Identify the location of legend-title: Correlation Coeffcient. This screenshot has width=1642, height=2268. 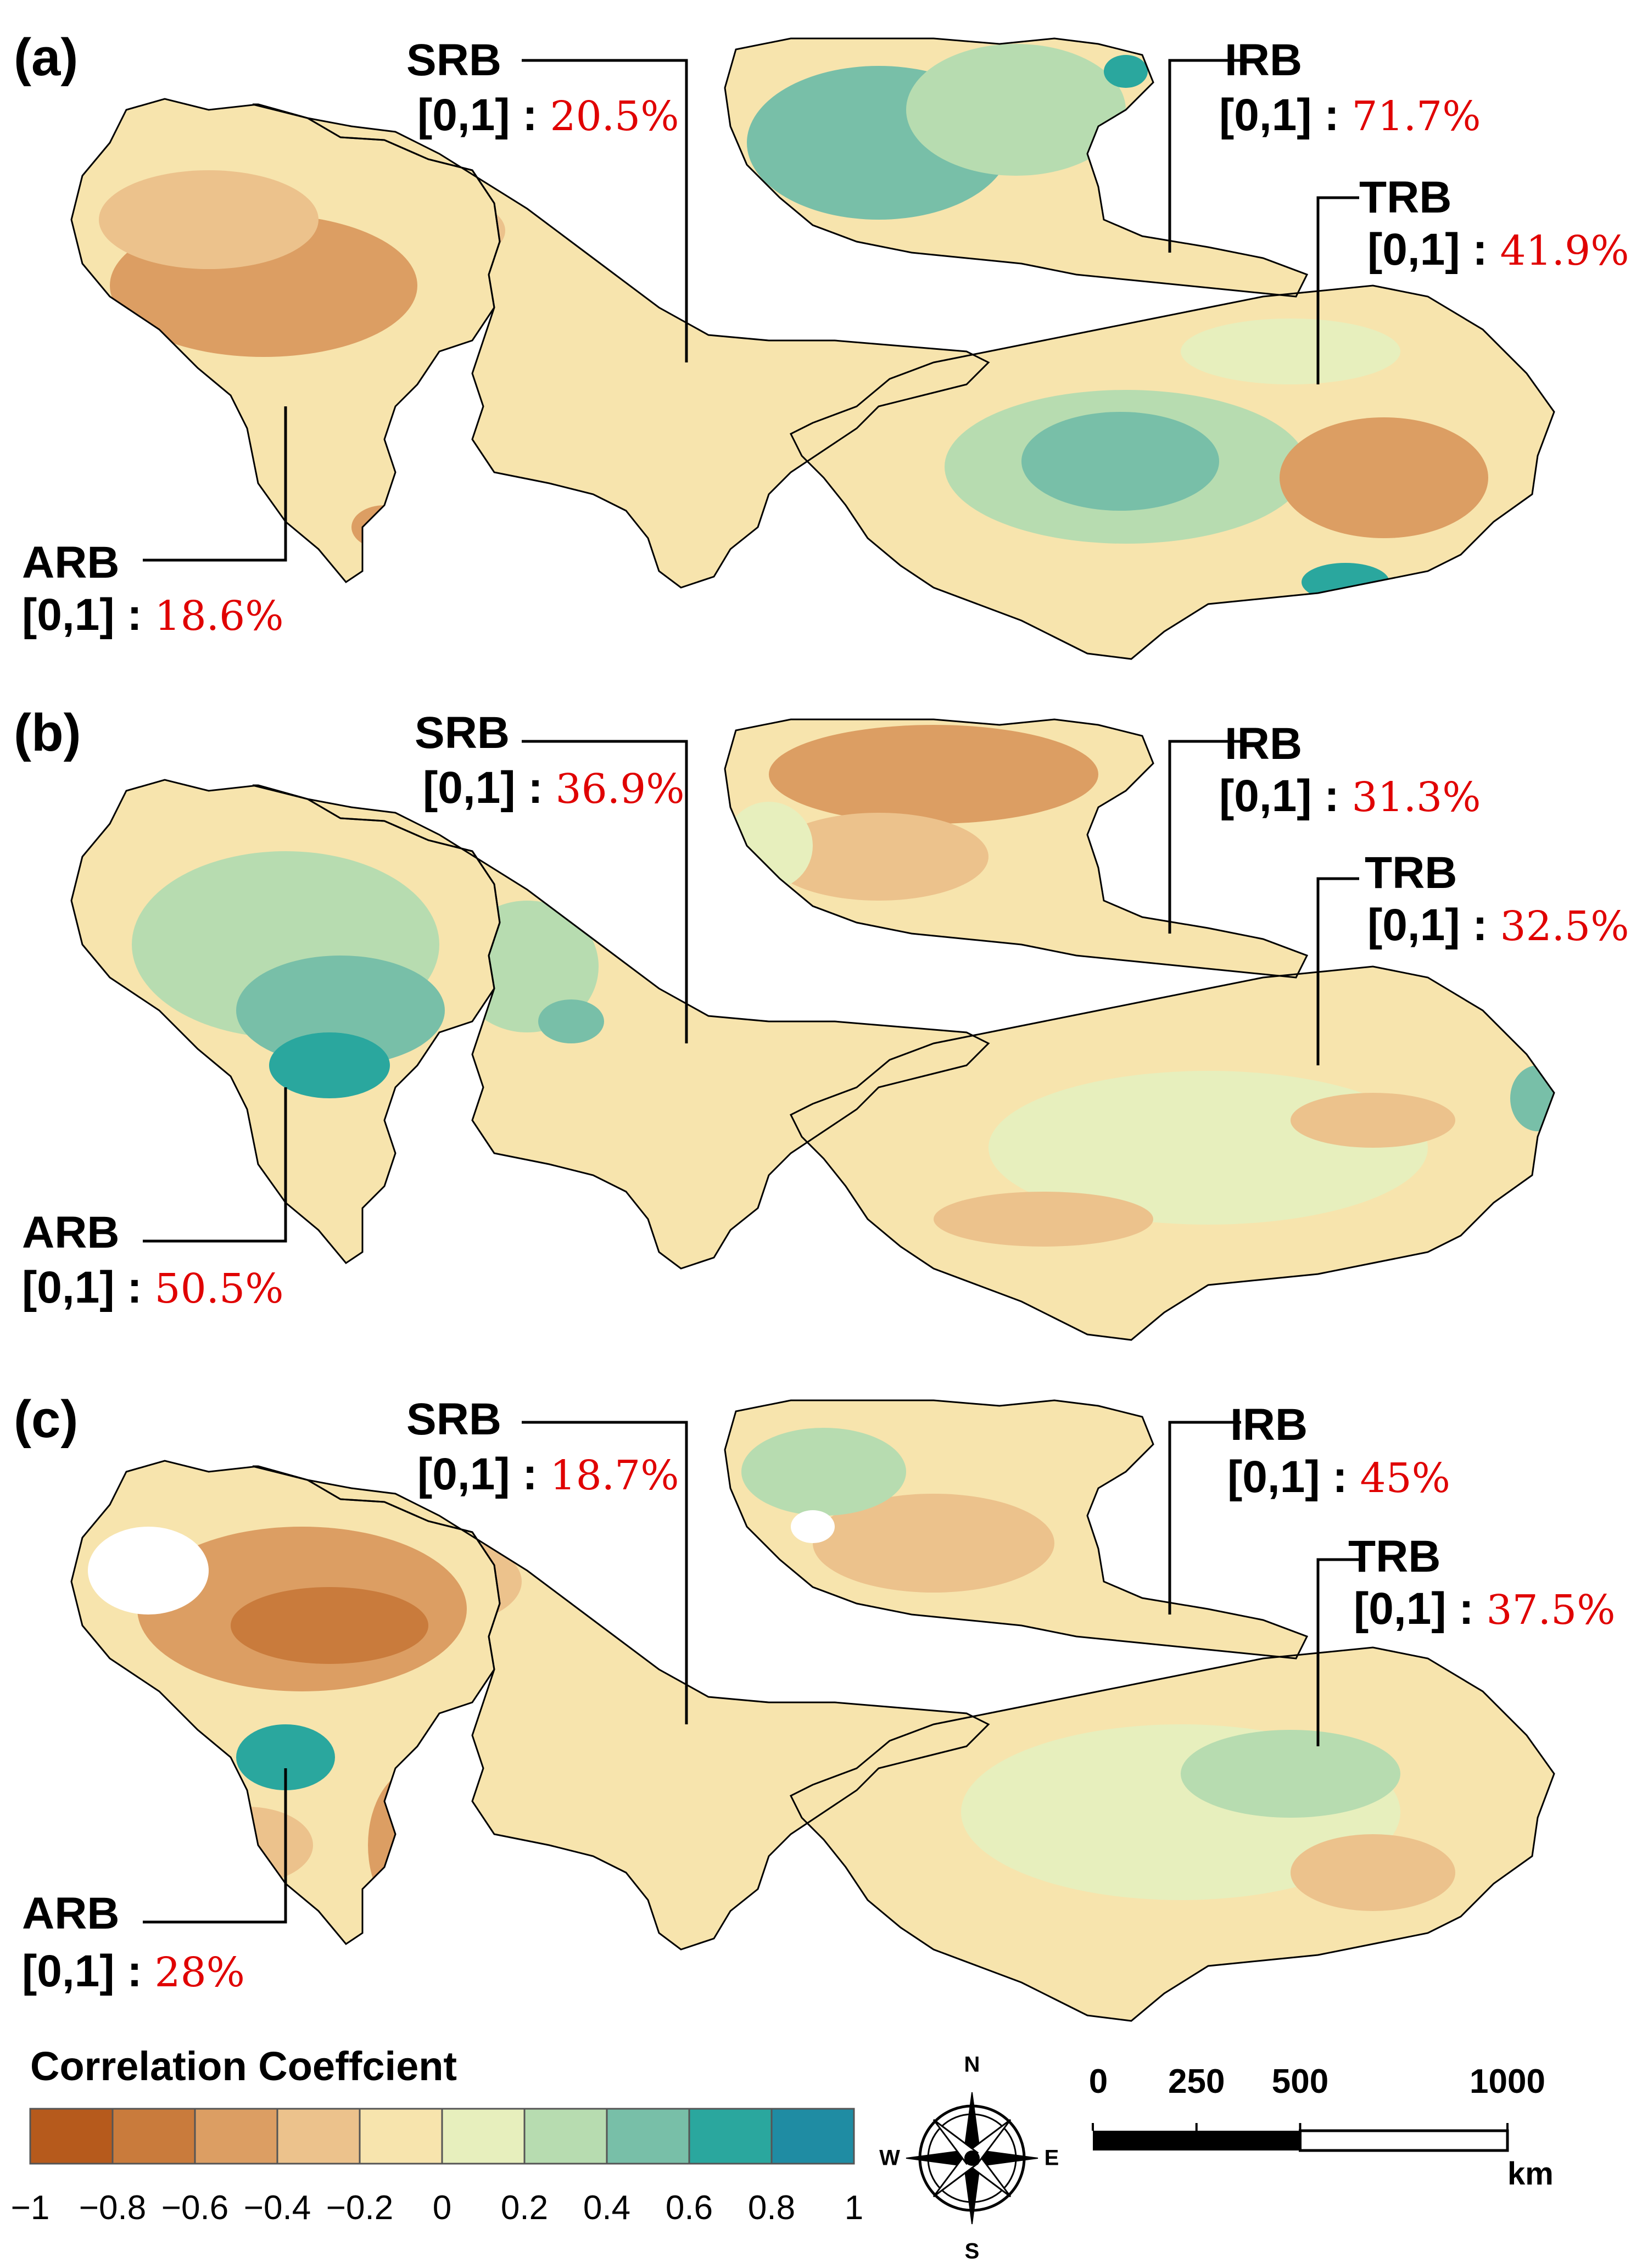
(243, 2066).